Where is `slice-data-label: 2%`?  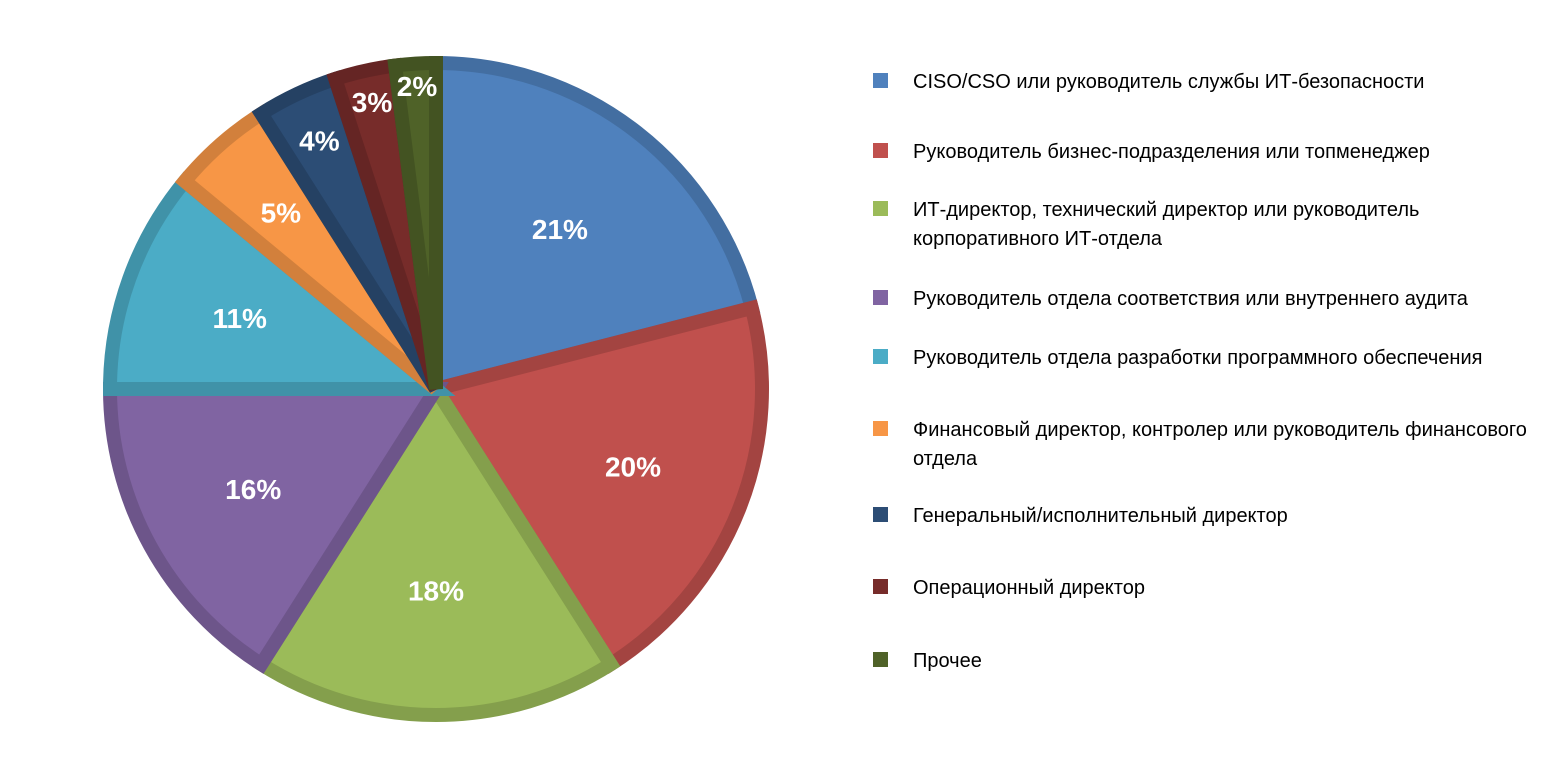
slice-data-label: 2% is located at coordinates (417, 86).